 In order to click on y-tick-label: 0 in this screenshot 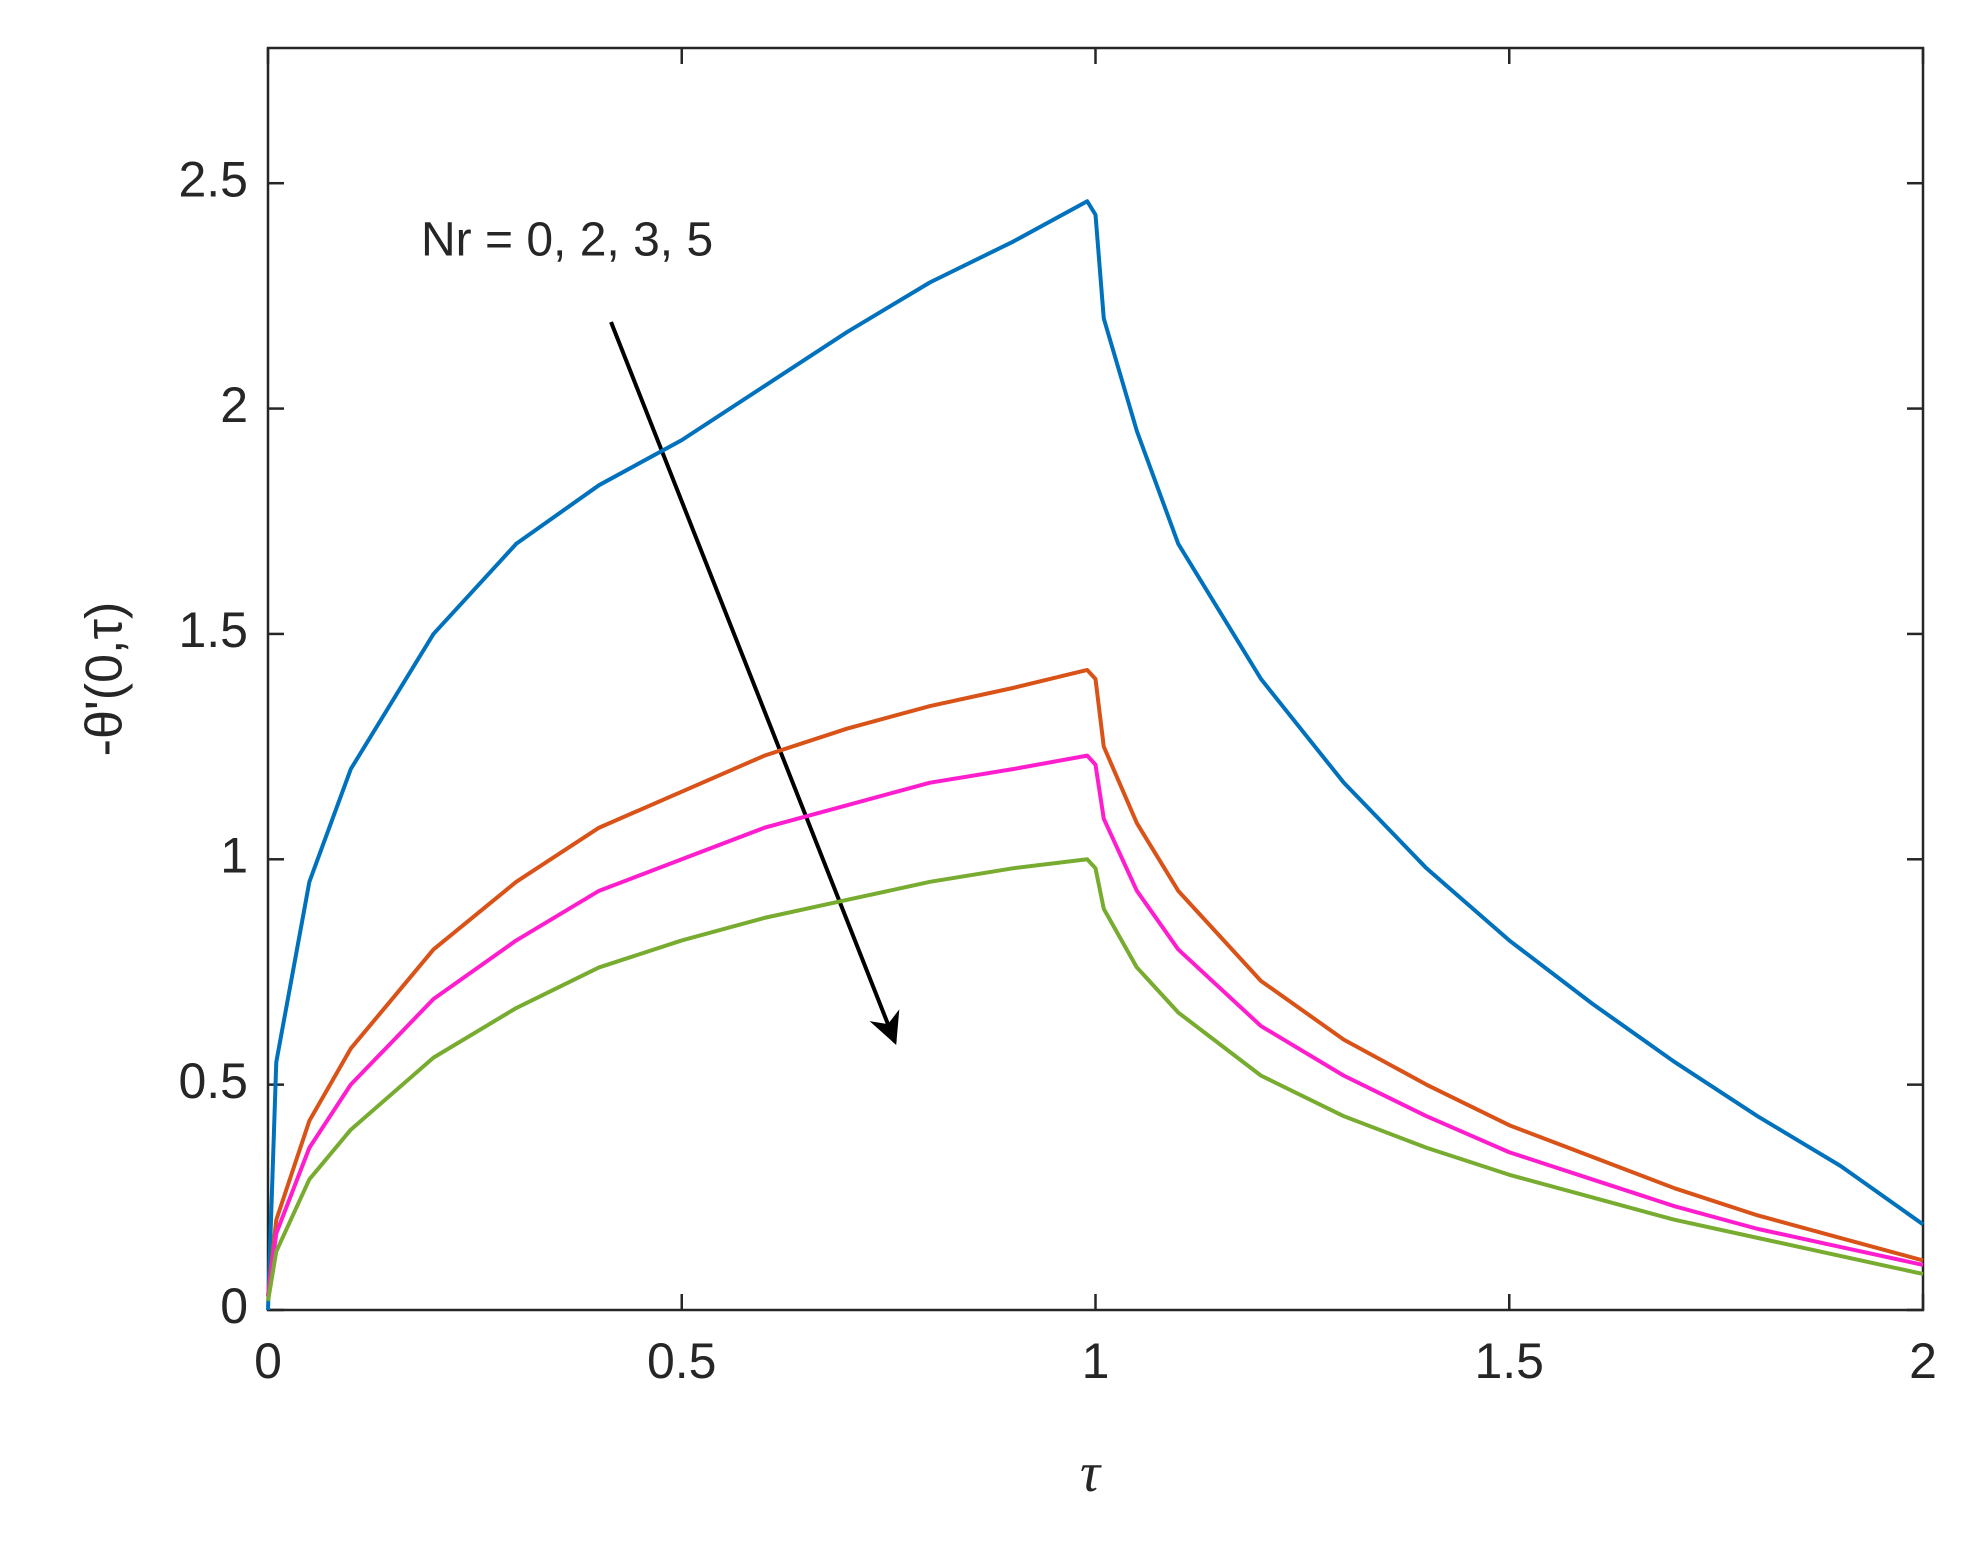, I will do `click(234, 1306)`.